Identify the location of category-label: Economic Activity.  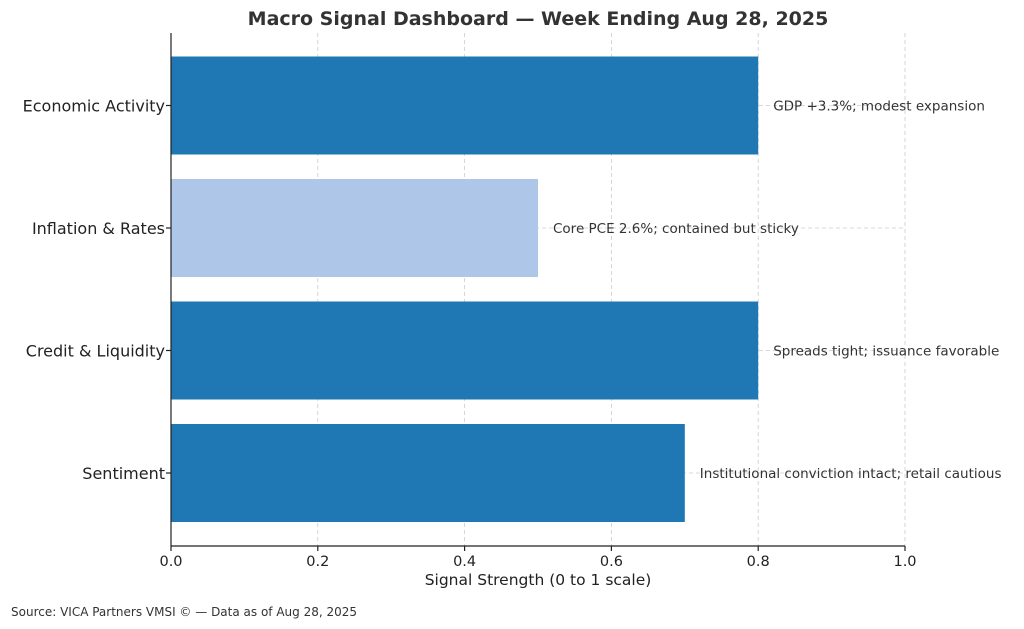
(94, 106).